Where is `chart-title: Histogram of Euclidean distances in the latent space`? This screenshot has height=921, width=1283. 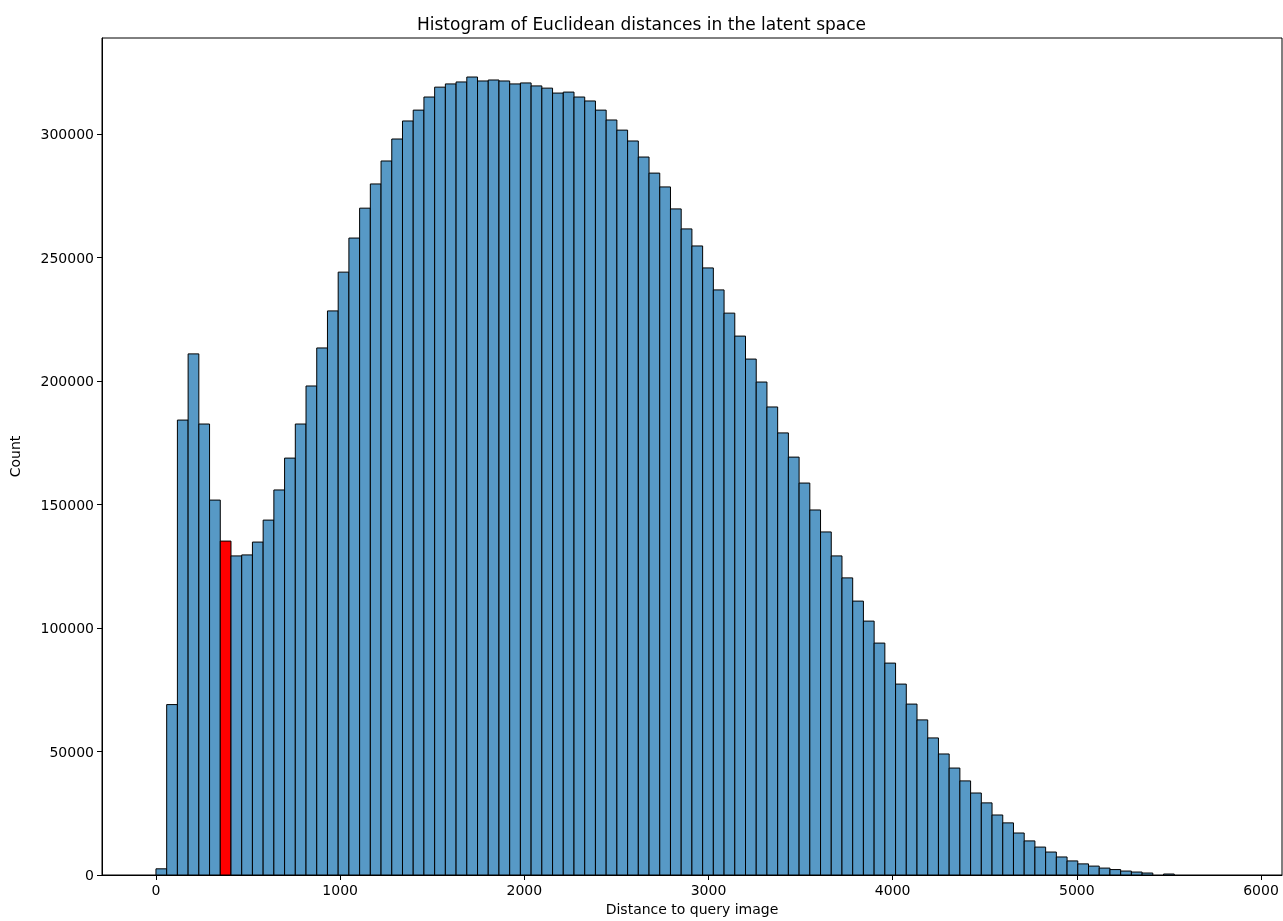
chart-title: Histogram of Euclidean distances in the latent space is located at coordinates (641, 23).